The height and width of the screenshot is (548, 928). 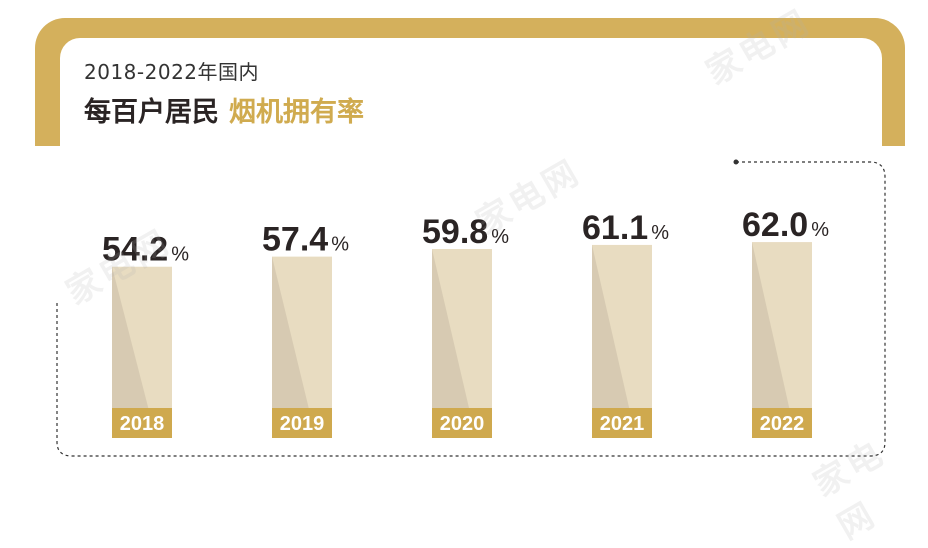 What do you see at coordinates (145, 250) in the screenshot?
I see `value-label: 54.2%` at bounding box center [145, 250].